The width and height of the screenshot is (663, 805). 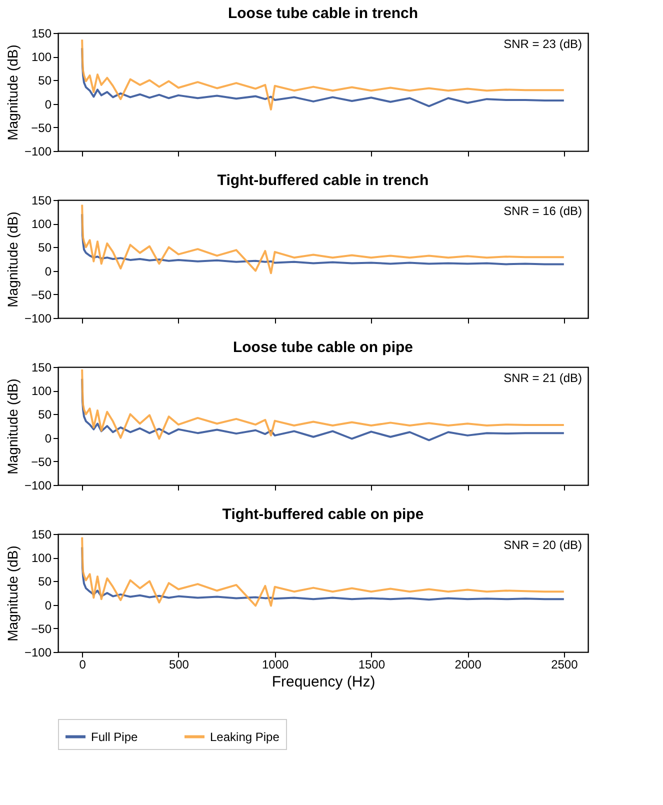 I want to click on x-axis-title: Frequency (Hz), so click(x=324, y=682).